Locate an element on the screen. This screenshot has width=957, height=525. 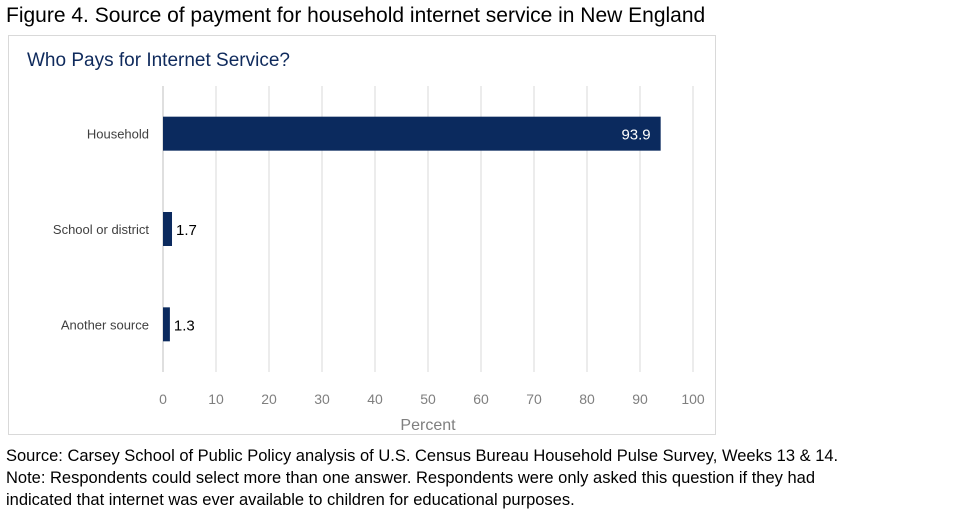
x-axis-title: Percent is located at coordinates (428, 425).